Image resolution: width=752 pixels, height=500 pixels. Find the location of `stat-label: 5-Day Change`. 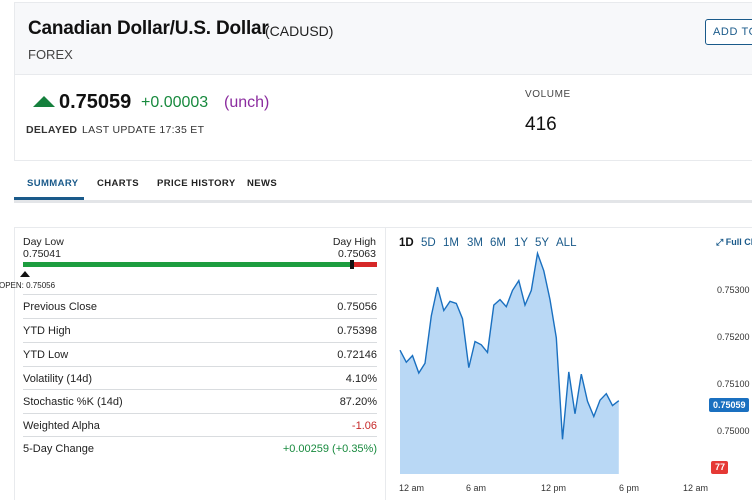

stat-label: 5-Day Change is located at coordinates (58, 449).